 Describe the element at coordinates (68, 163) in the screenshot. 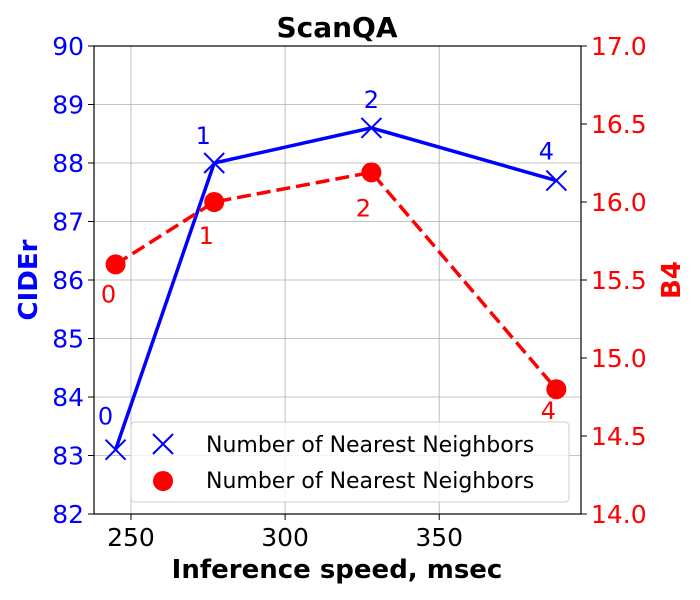

I see `y-left-tick-label: 88` at that location.